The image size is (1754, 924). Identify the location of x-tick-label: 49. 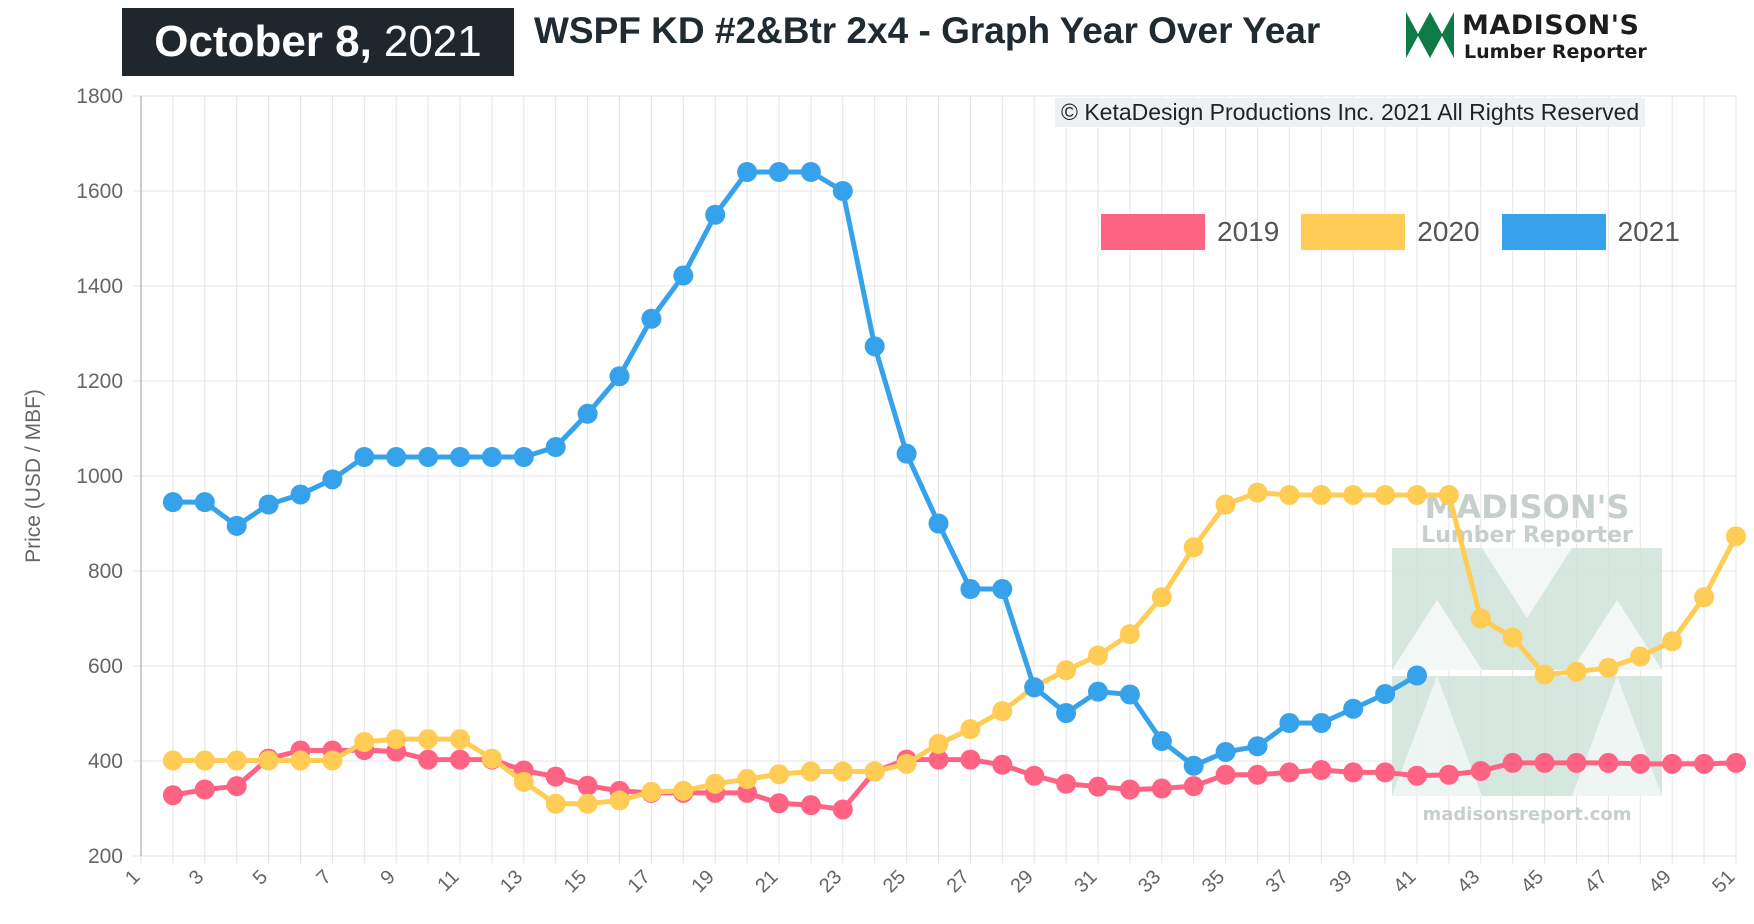
(1659, 881).